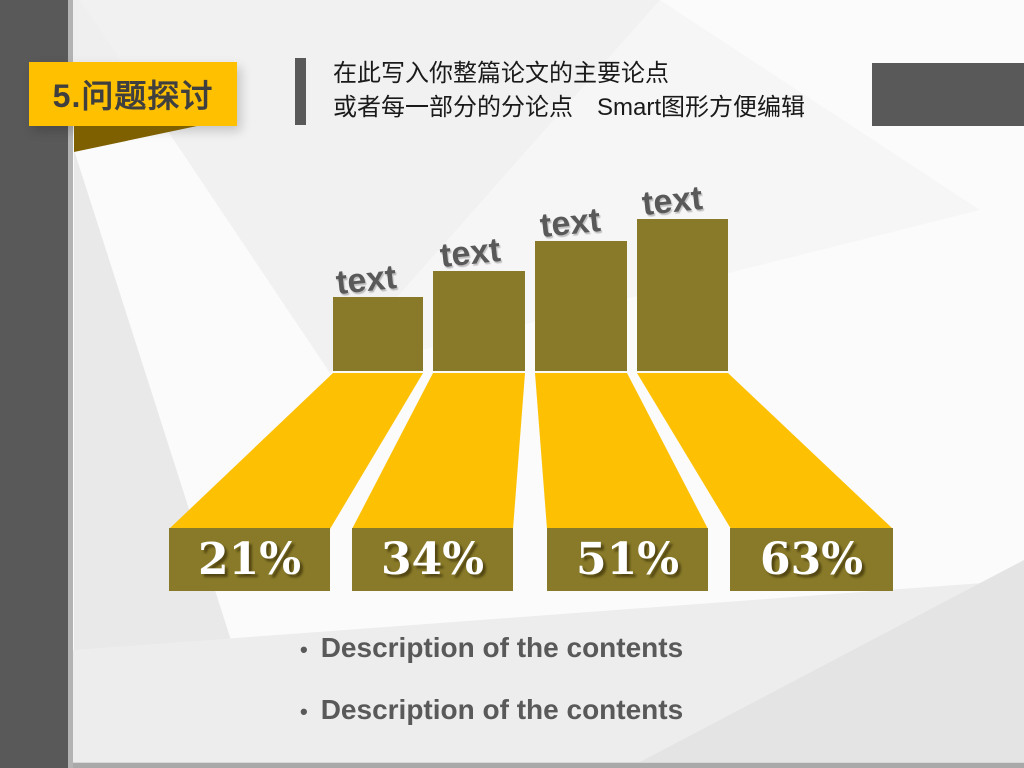  Describe the element at coordinates (569, 107) in the screenshot. I see `intro-line-2: 或者每一部分的分论点 Smart图形方便编辑` at that location.